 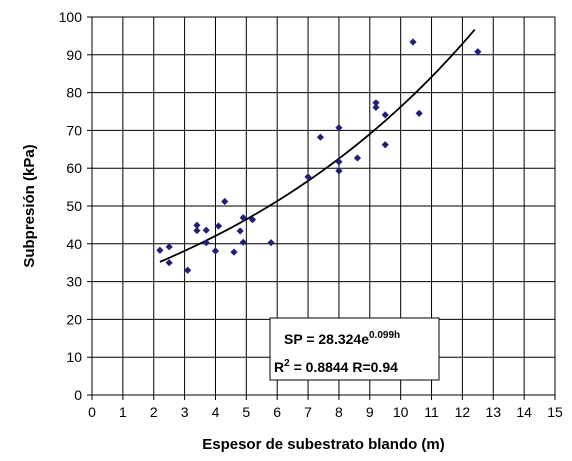 I want to click on y-tick-label: 30, so click(x=74, y=282).